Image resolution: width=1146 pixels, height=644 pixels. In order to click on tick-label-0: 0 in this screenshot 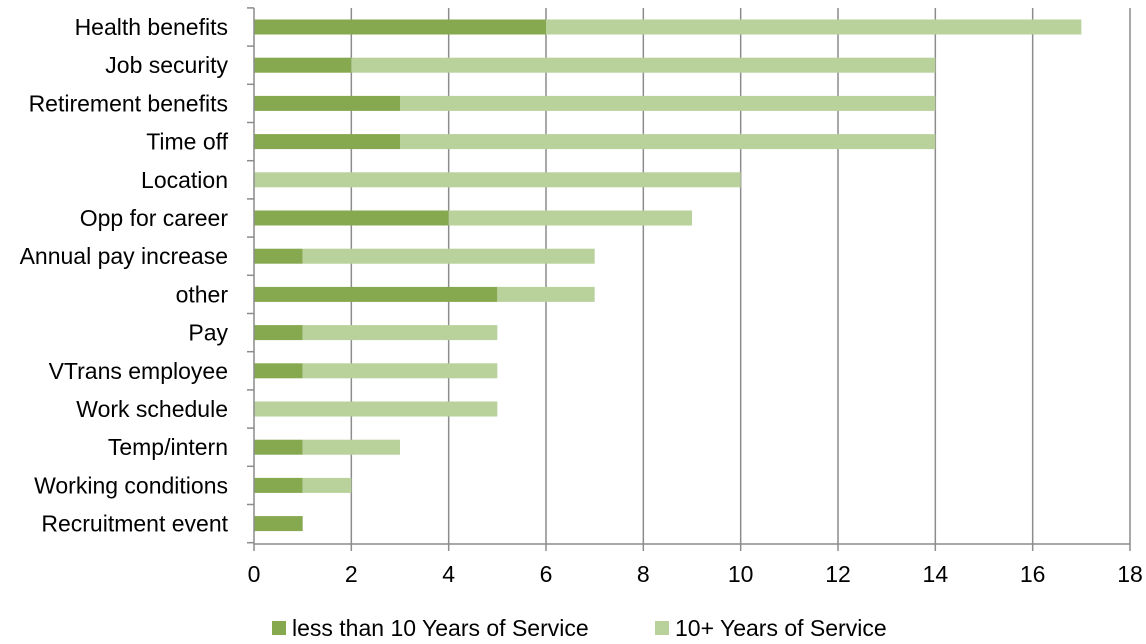, I will do `click(254, 574)`.